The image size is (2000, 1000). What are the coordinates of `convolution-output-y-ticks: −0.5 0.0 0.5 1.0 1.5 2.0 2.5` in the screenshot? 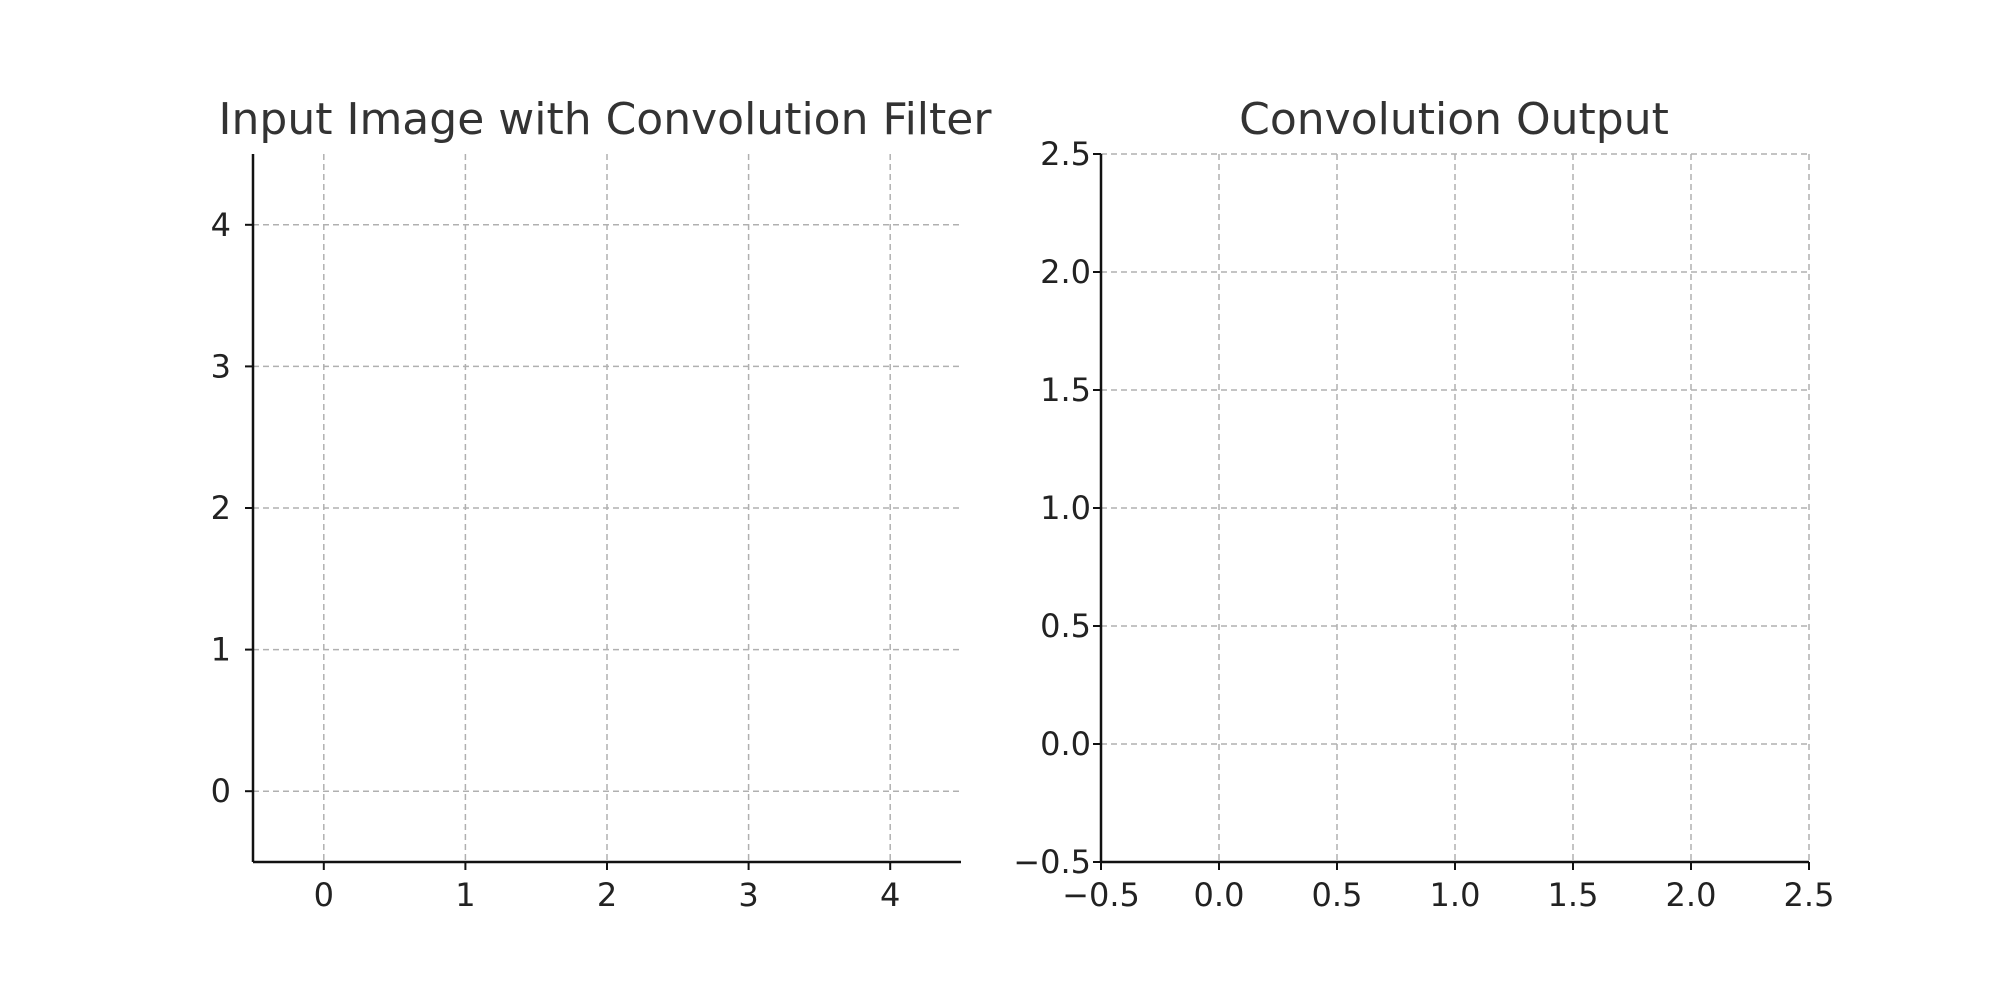 It's located at (1057, 508).